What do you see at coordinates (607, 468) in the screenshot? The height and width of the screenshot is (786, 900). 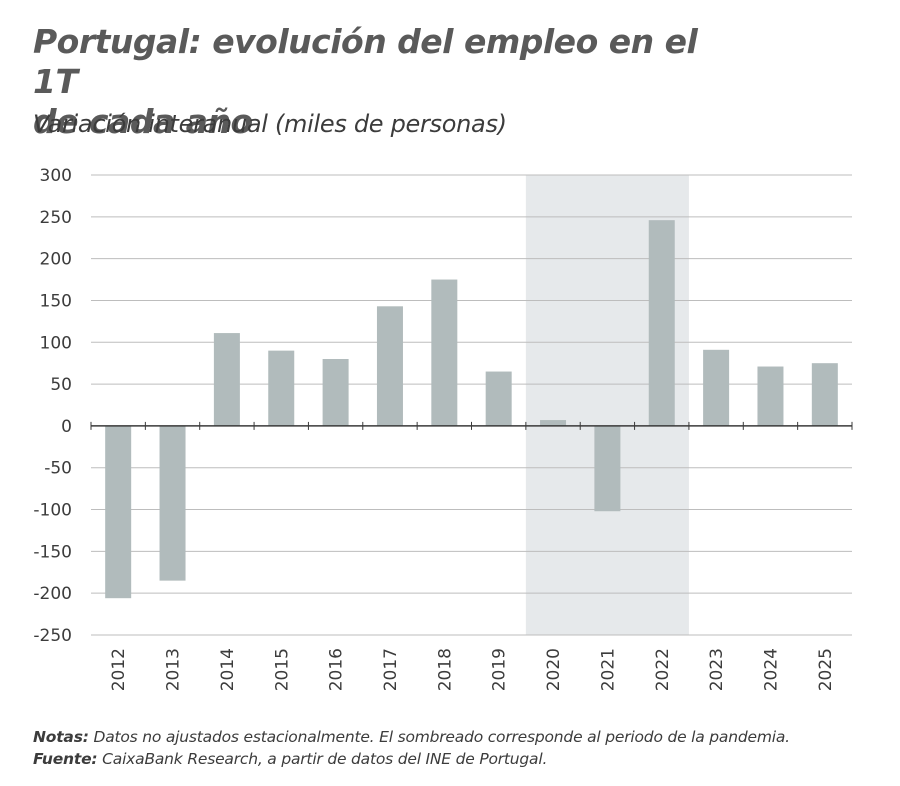 I see `bar-2021` at bounding box center [607, 468].